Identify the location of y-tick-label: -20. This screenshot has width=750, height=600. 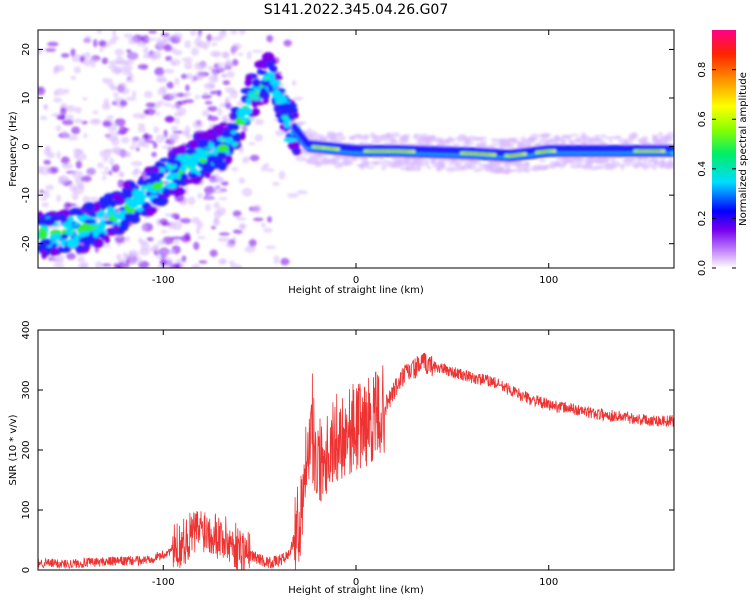
(26, 244).